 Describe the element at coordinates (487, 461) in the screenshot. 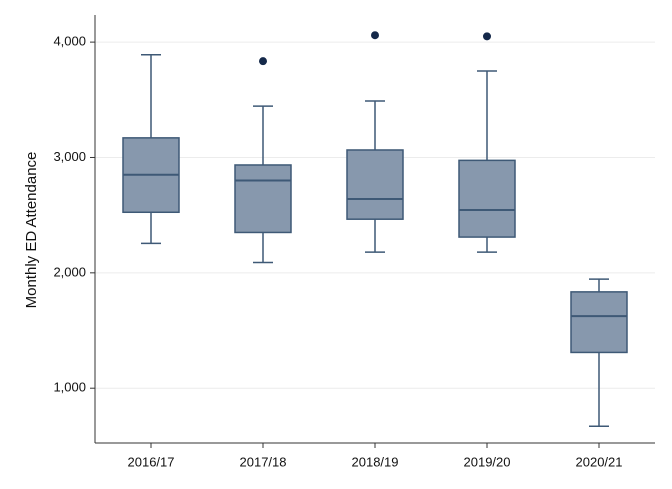

I see `x-tick-label: 2019/20` at that location.